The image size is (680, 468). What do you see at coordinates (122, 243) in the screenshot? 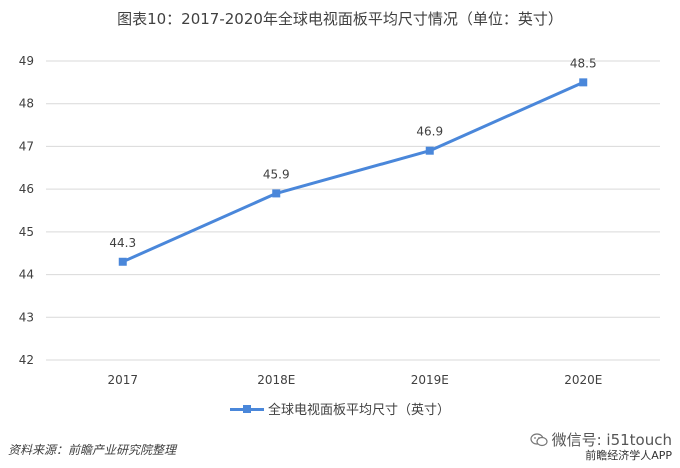
I see `data-label: 44.3` at bounding box center [122, 243].